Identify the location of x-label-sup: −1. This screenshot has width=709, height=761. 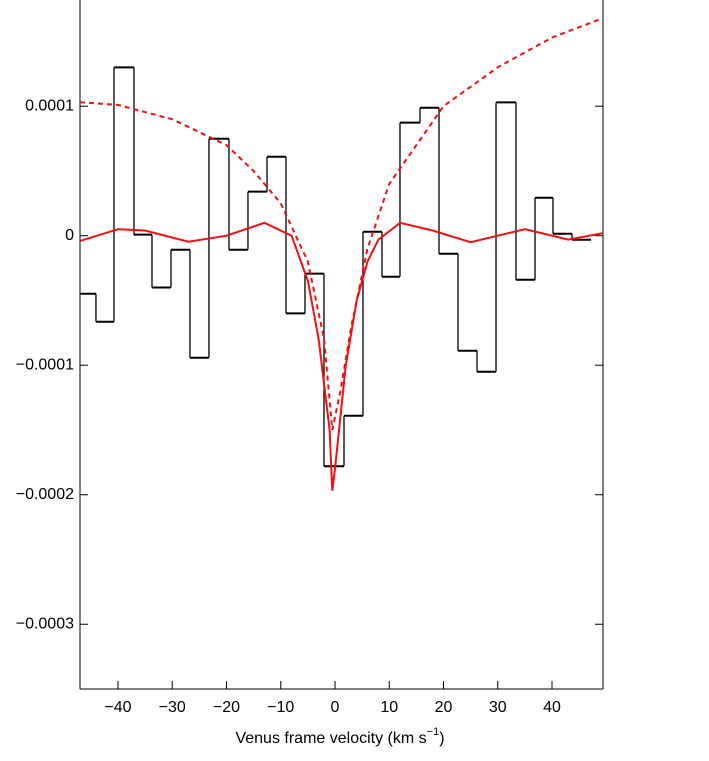
(433, 732).